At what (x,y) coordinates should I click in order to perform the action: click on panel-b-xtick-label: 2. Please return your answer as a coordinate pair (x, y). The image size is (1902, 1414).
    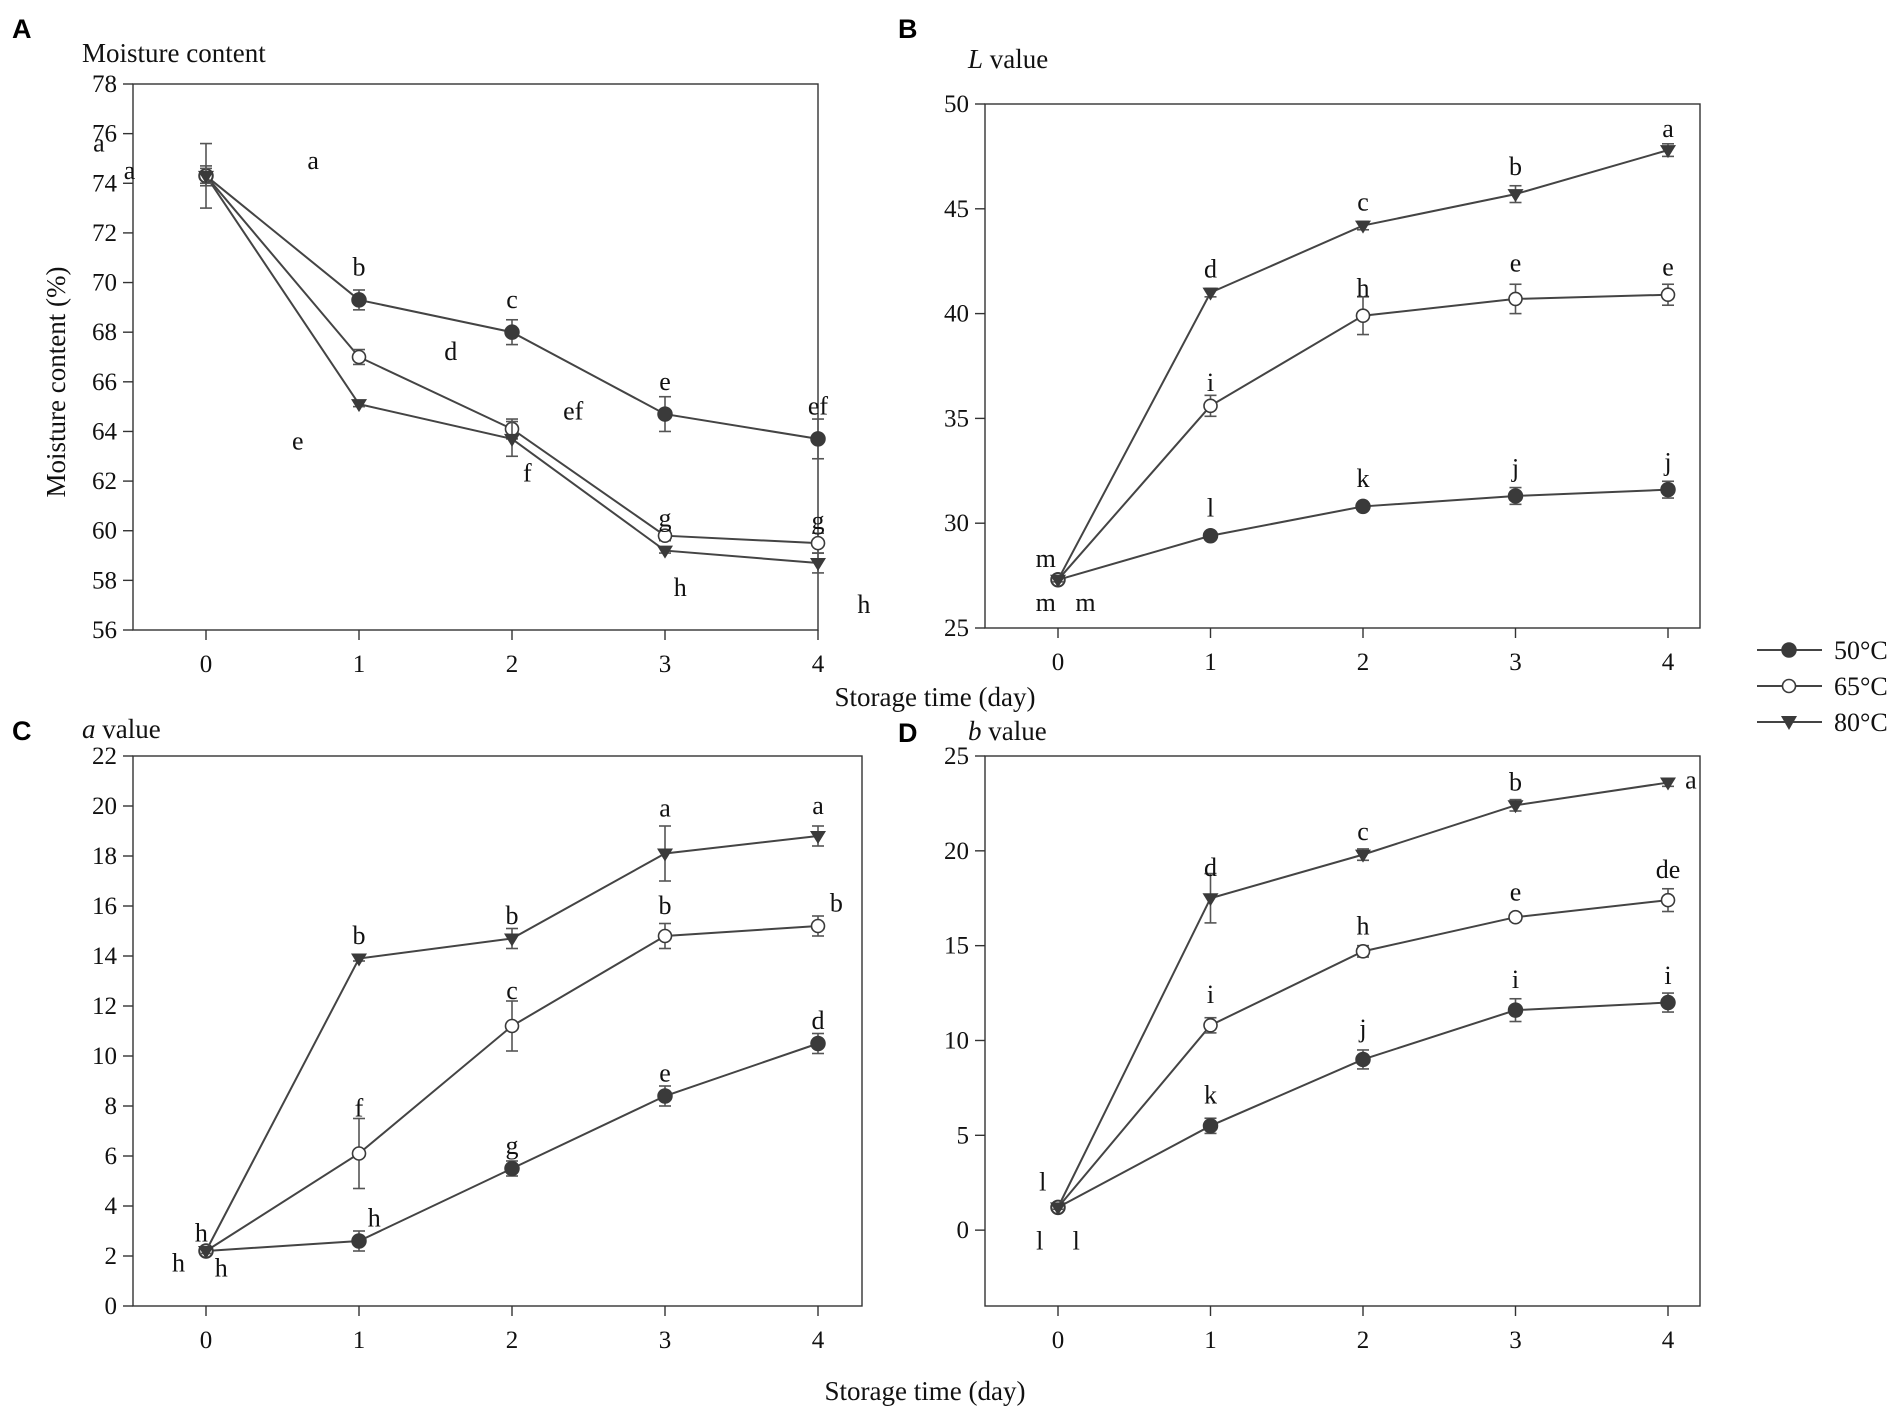
    Looking at the image, I should click on (1363, 662).